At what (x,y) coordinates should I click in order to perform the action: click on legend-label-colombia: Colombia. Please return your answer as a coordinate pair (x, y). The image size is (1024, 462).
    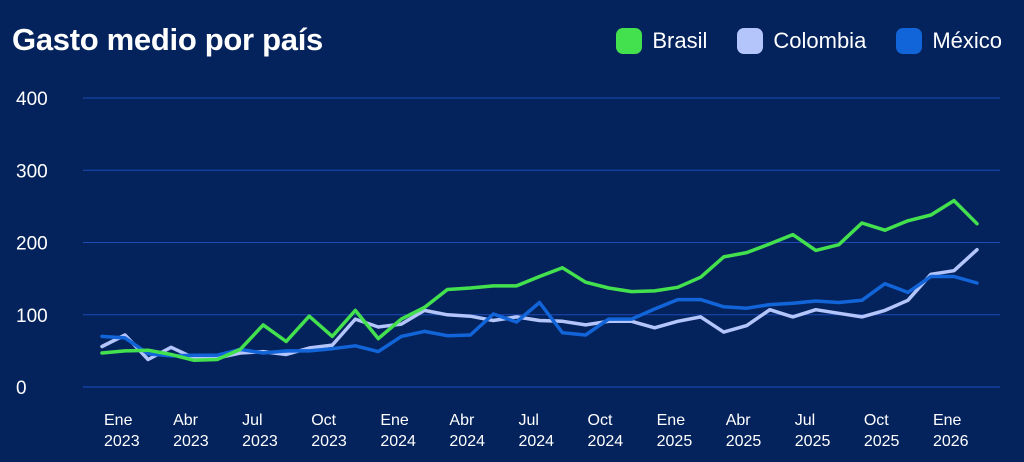
    Looking at the image, I should click on (820, 40).